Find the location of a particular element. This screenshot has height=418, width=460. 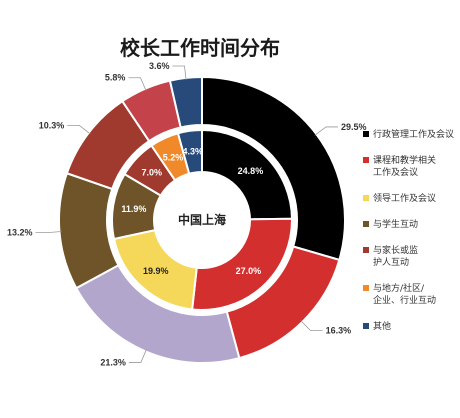

legend-label: 课程和教学相关工作及会议 is located at coordinates (404, 166).